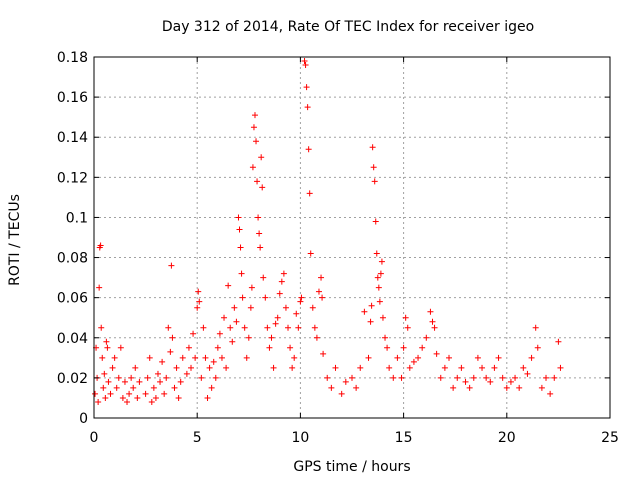 Image resolution: width=640 pixels, height=480 pixels. I want to click on y-tick-label: 0.08, so click(72, 259).